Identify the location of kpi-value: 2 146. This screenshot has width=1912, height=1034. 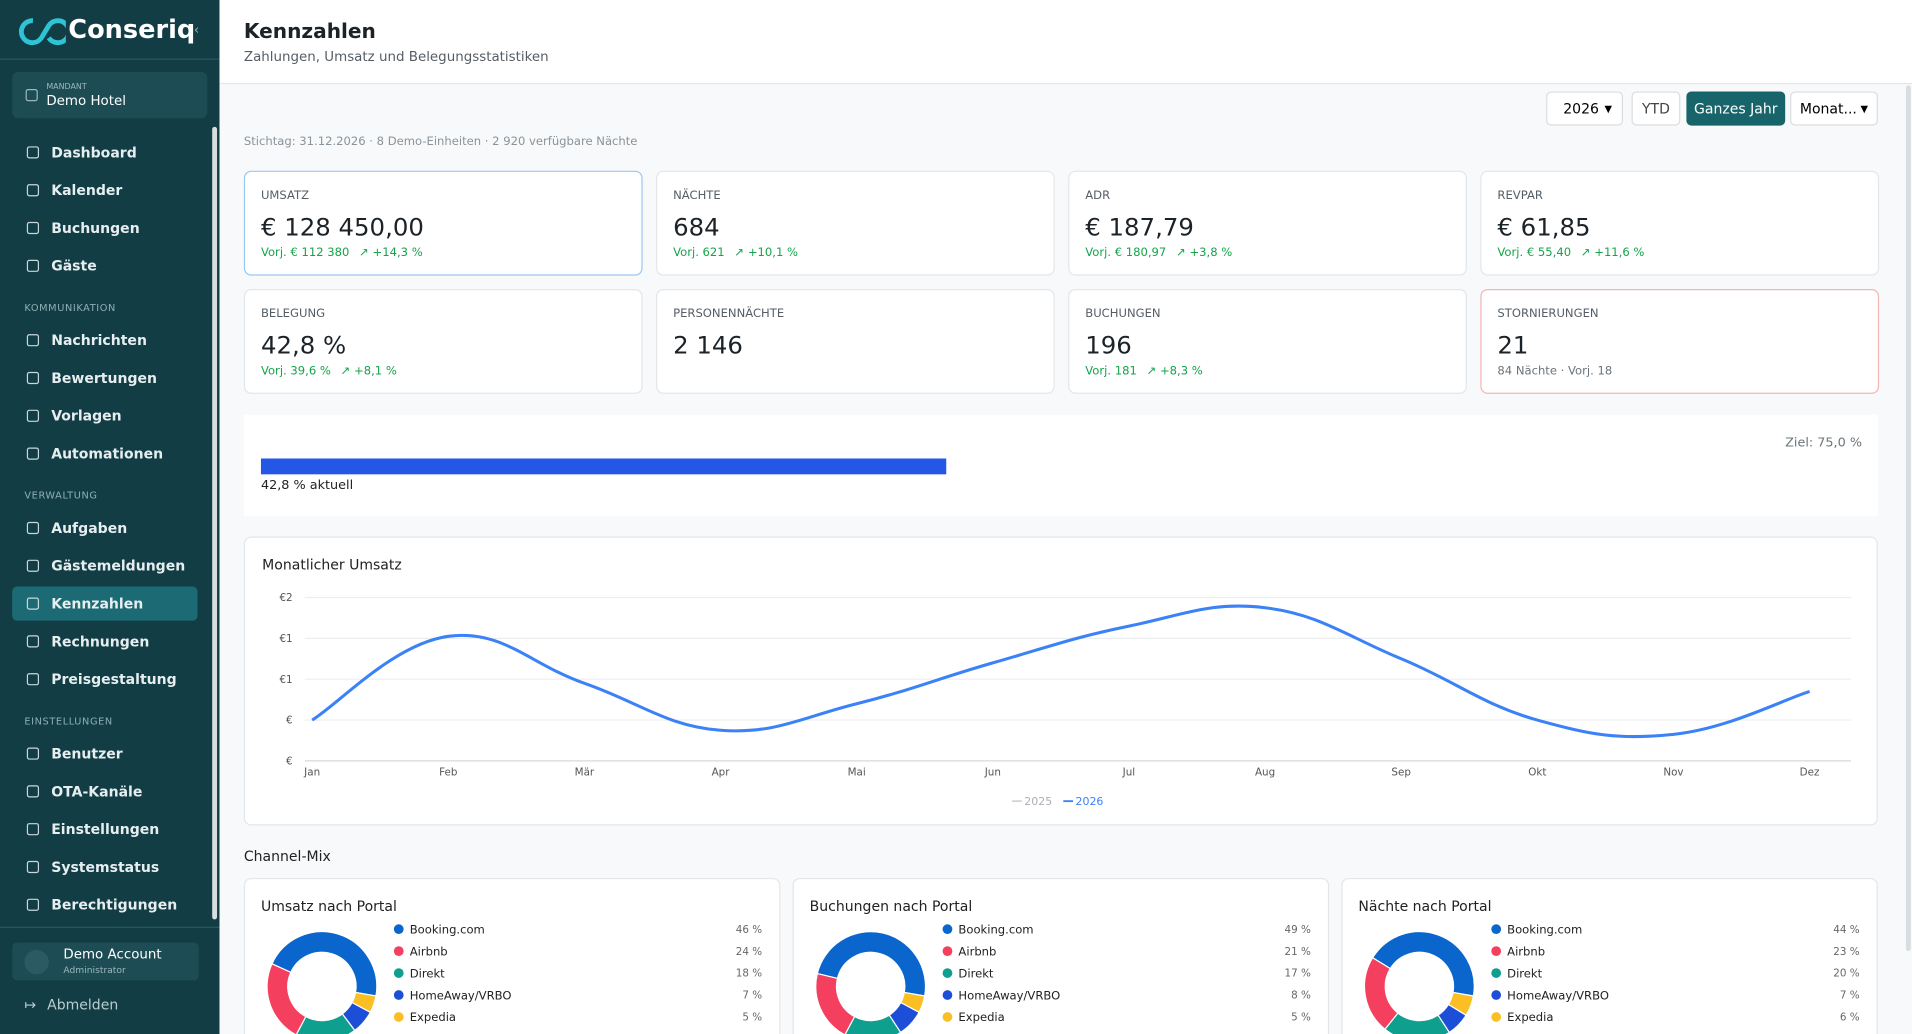
(708, 345).